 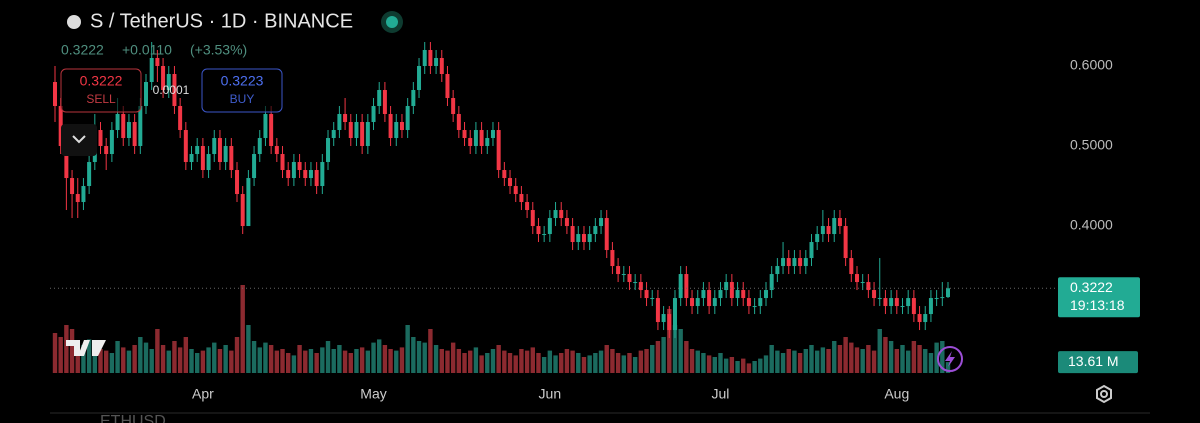 I want to click on buy-label: BUY, so click(x=242, y=99).